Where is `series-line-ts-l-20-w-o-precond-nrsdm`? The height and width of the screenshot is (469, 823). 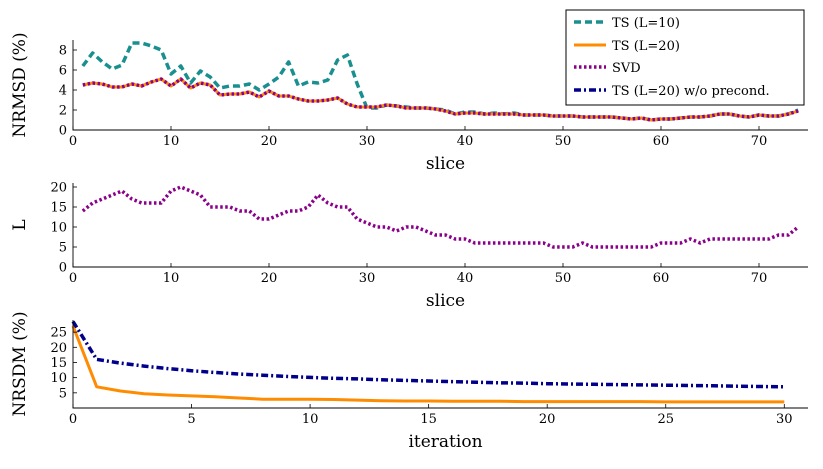 series-line-ts-l-20-w-o-precond-nrsdm is located at coordinates (428, 354).